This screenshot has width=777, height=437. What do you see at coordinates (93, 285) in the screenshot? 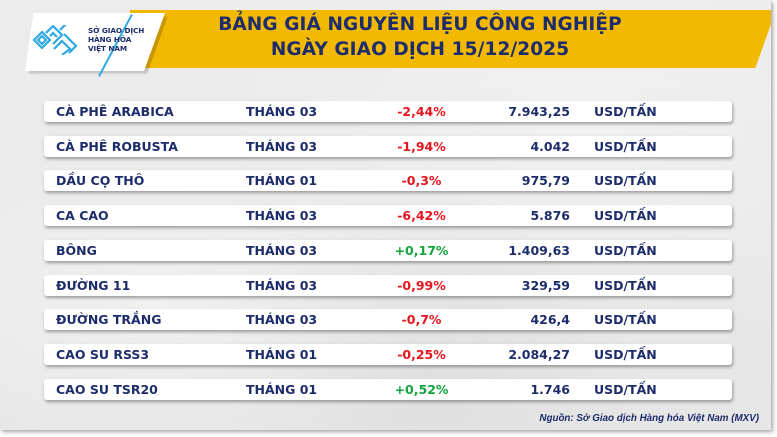
I see `commodity-name: ĐƯỜNG 11` at bounding box center [93, 285].